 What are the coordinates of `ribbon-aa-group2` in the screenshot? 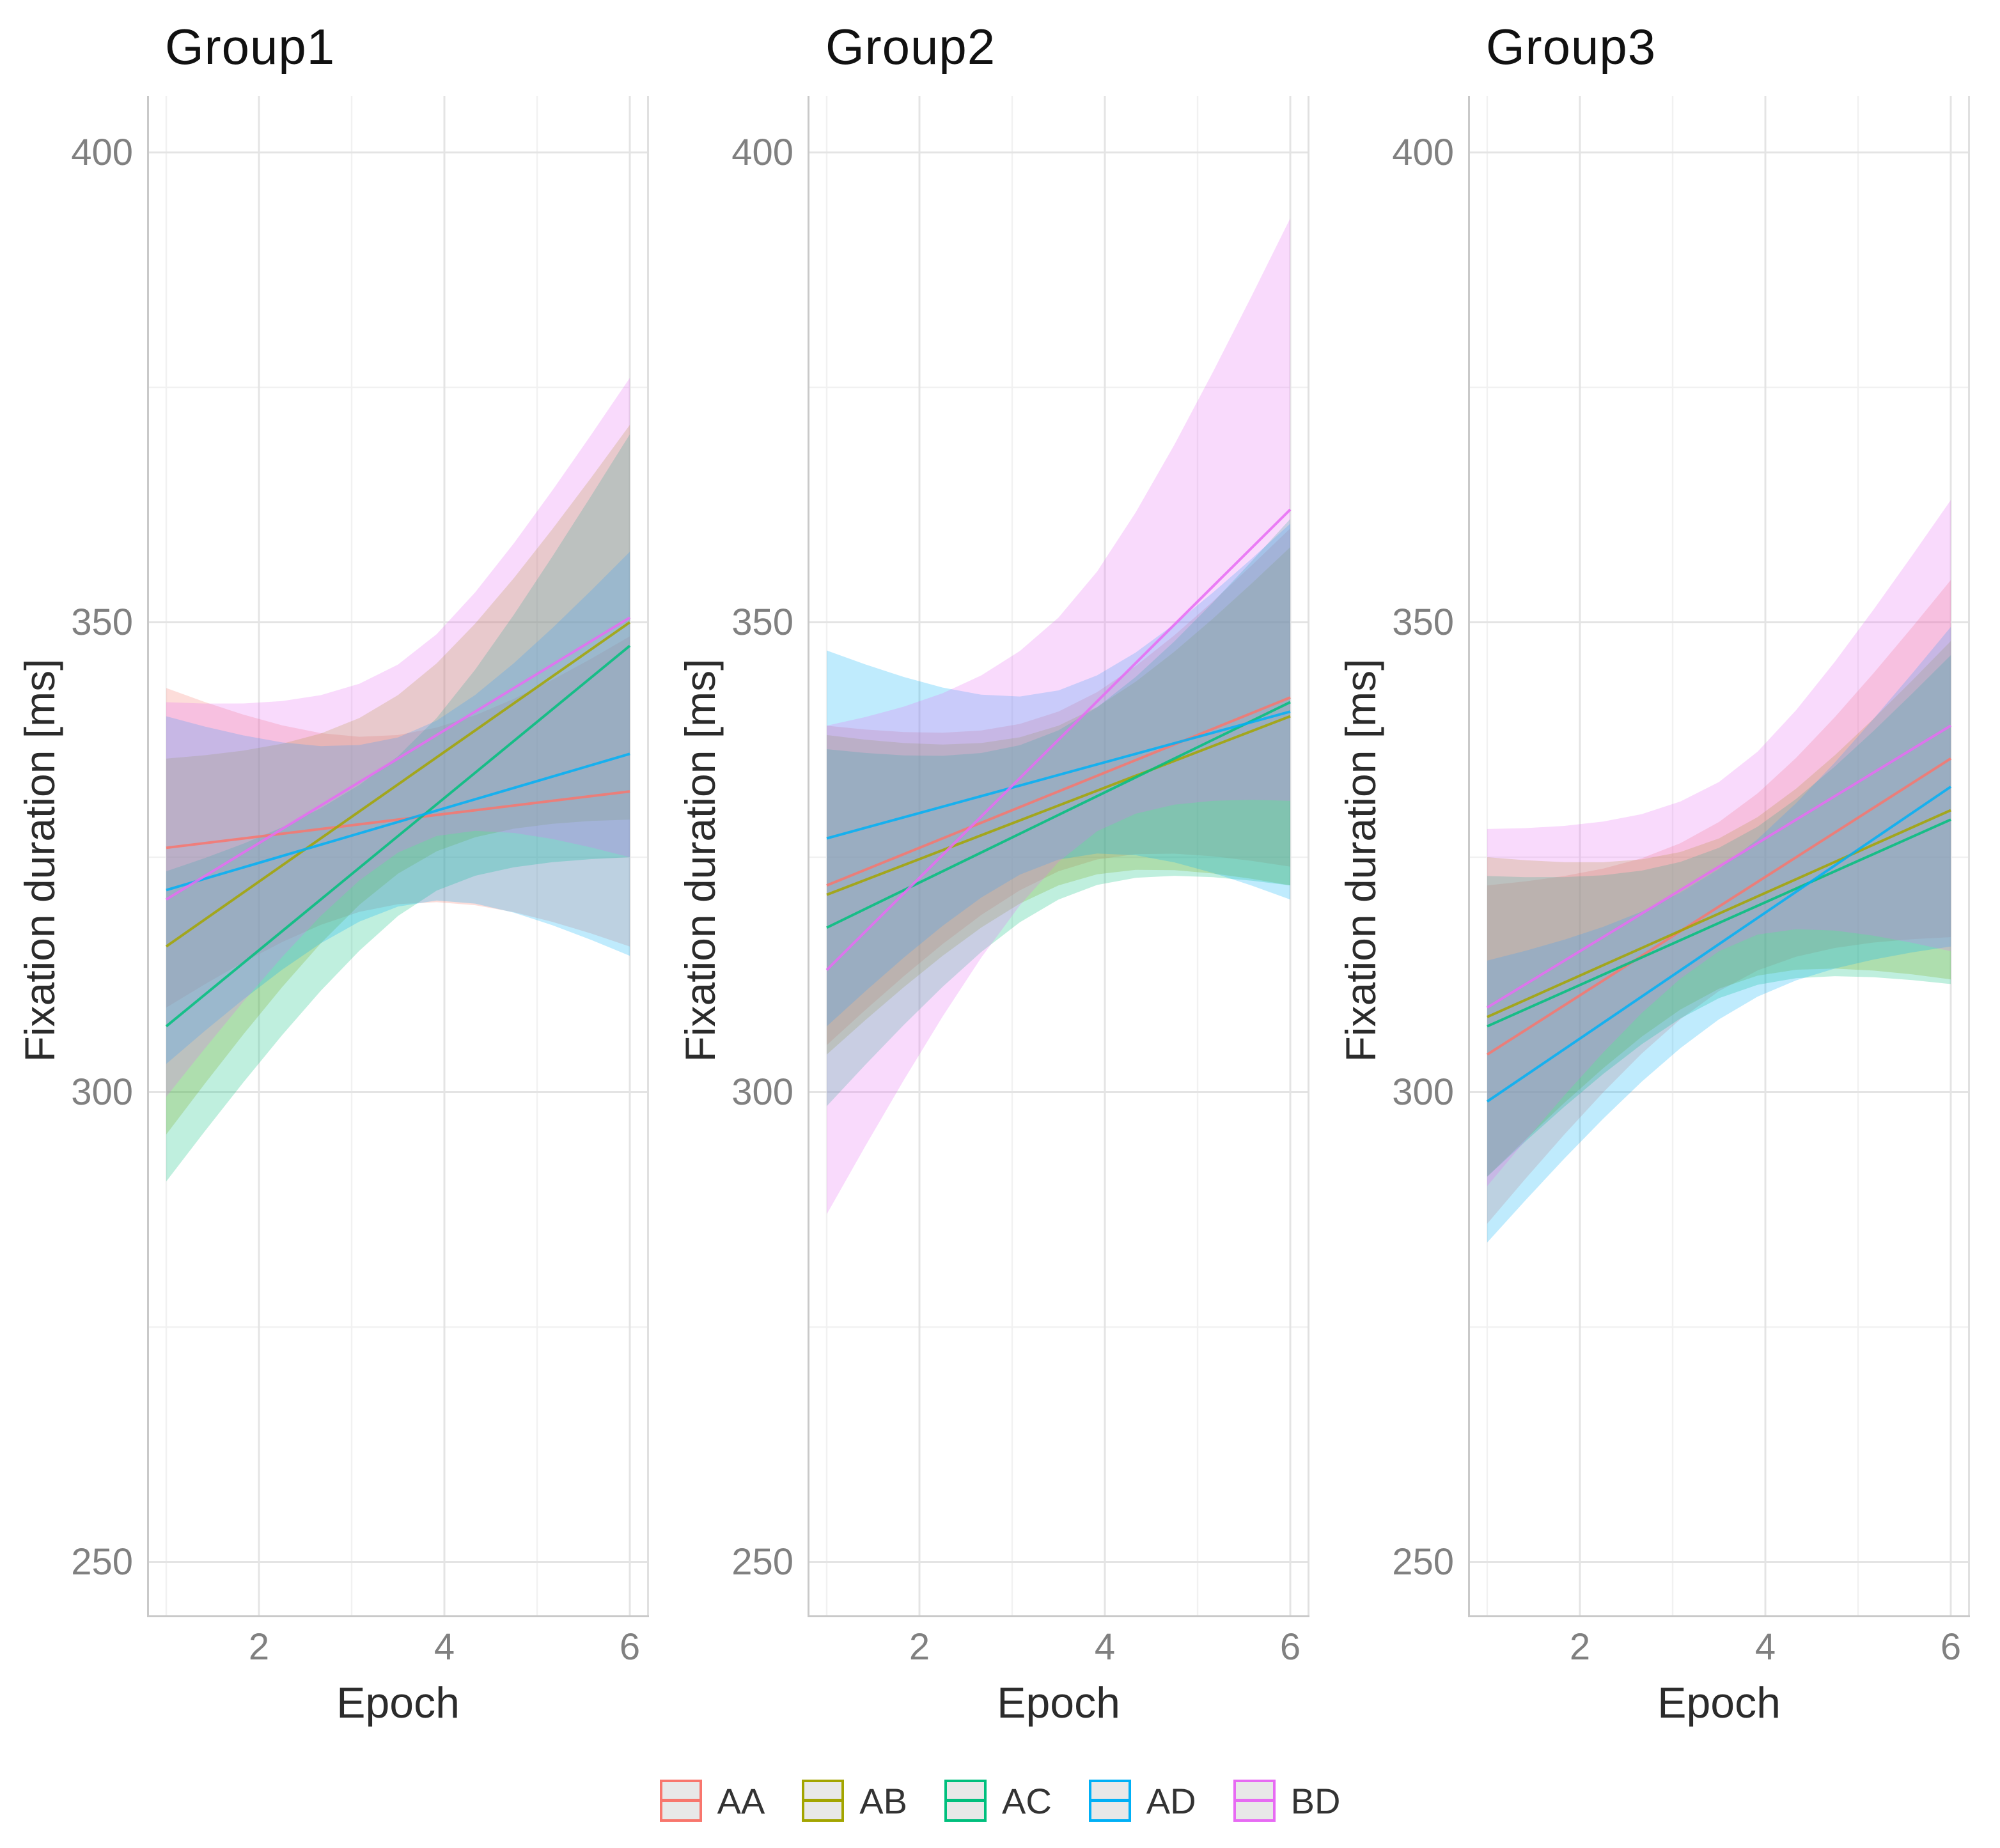 It's located at (1058, 787).